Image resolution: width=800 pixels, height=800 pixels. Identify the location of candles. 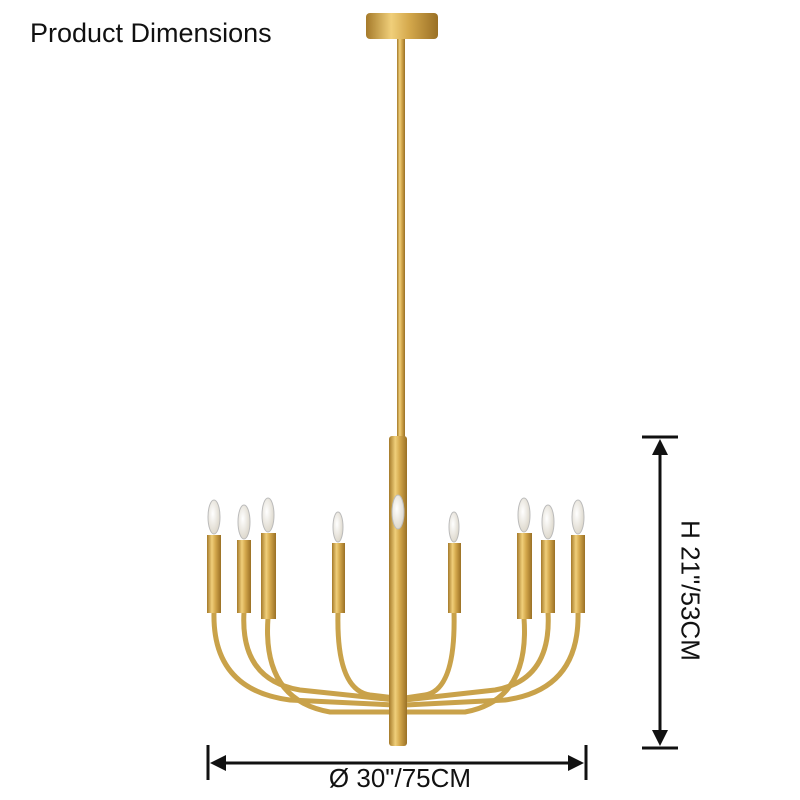
(396, 556).